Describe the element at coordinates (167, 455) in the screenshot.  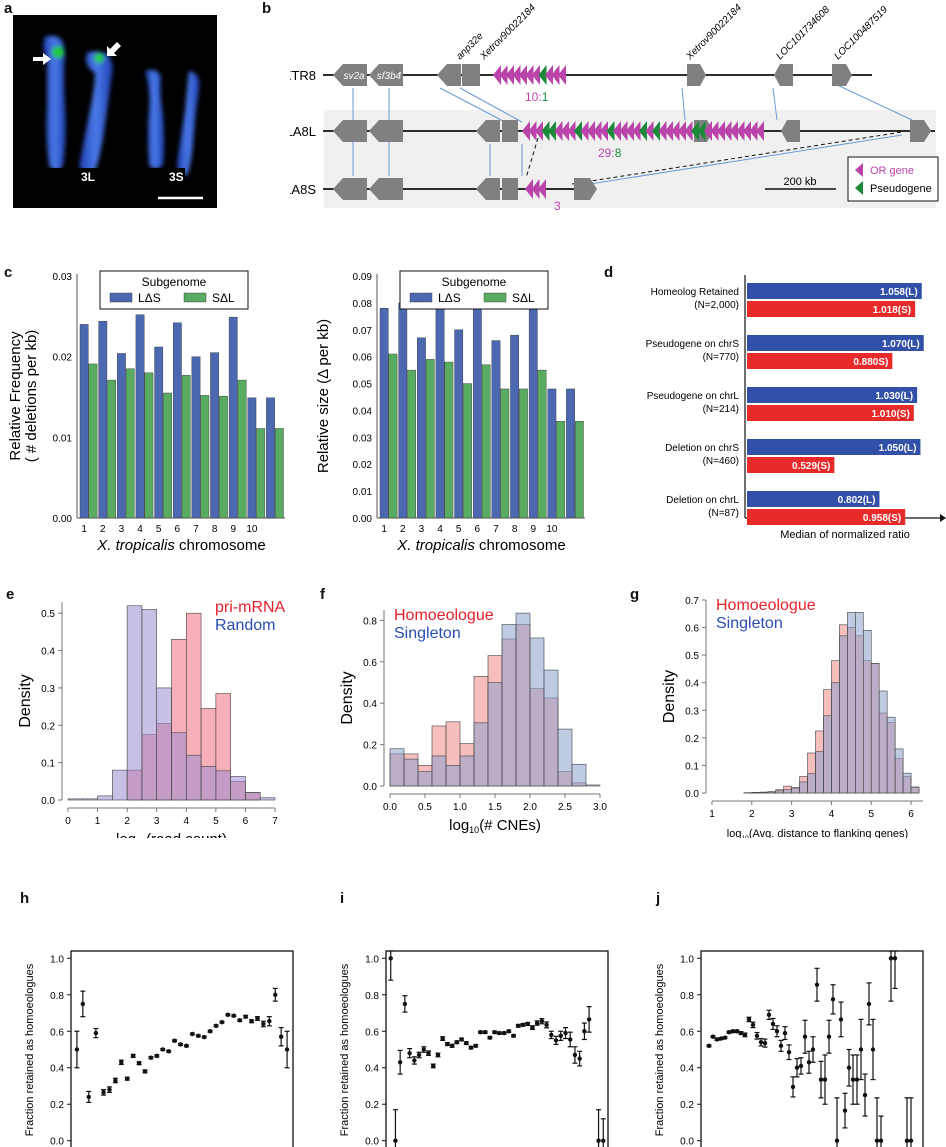
I see `bar-SdL` at that location.